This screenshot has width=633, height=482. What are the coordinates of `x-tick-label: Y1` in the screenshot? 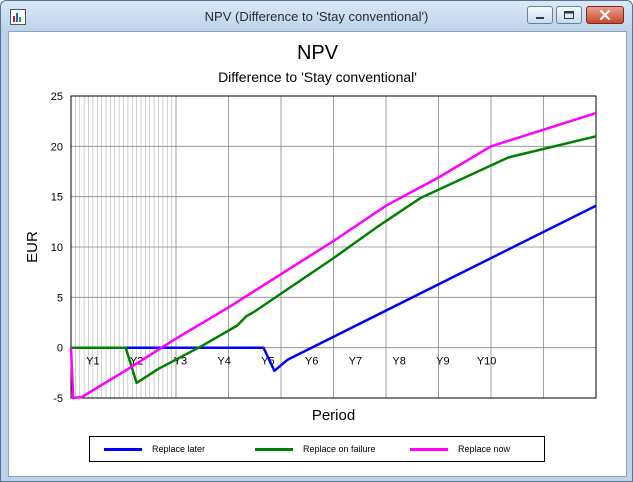 It's located at (92, 362).